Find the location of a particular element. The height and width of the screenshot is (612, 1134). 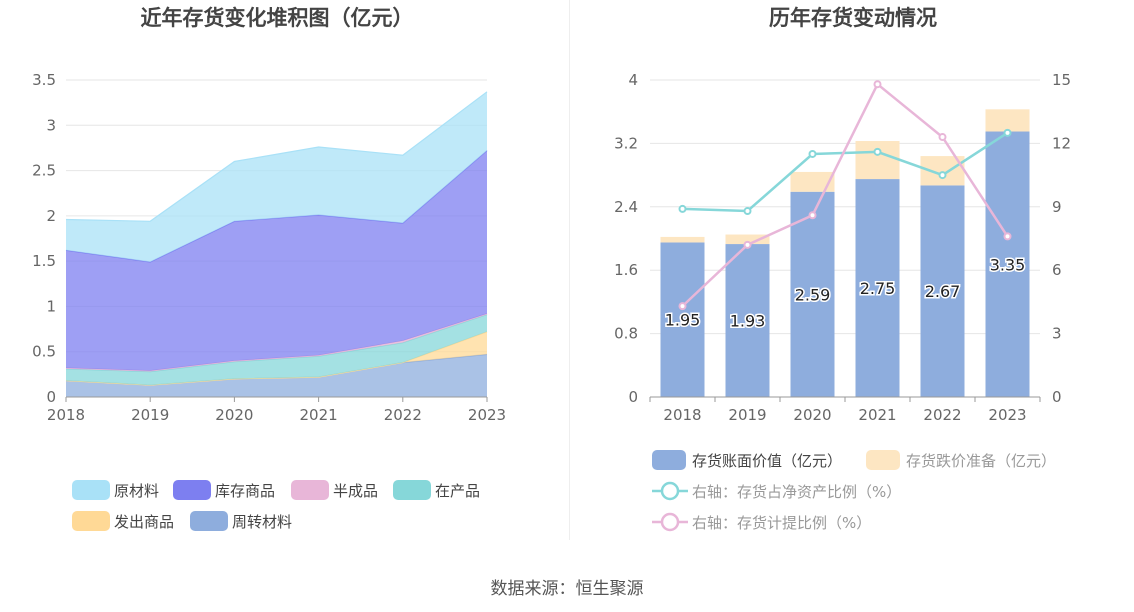

y-tick-label: 0.5 is located at coordinates (44, 352).